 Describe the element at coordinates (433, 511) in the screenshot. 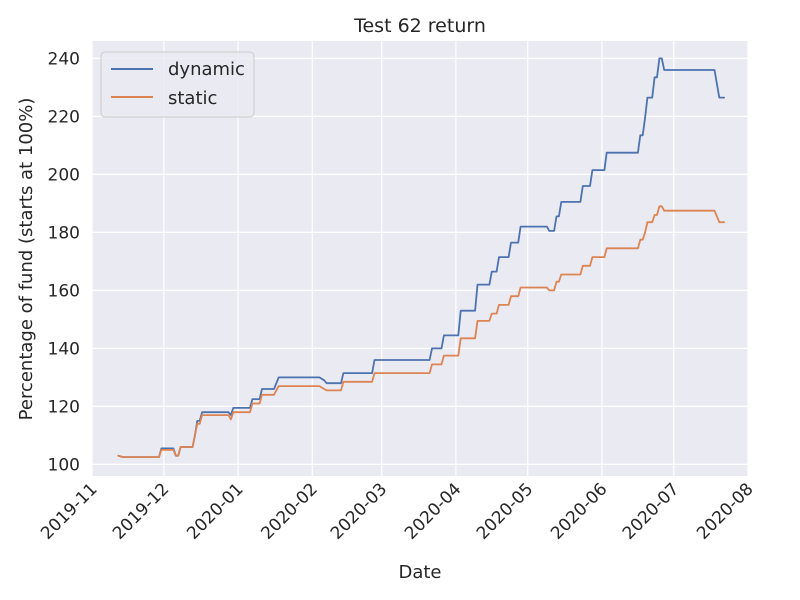

I see `x-tick-label: 2020-04` at that location.